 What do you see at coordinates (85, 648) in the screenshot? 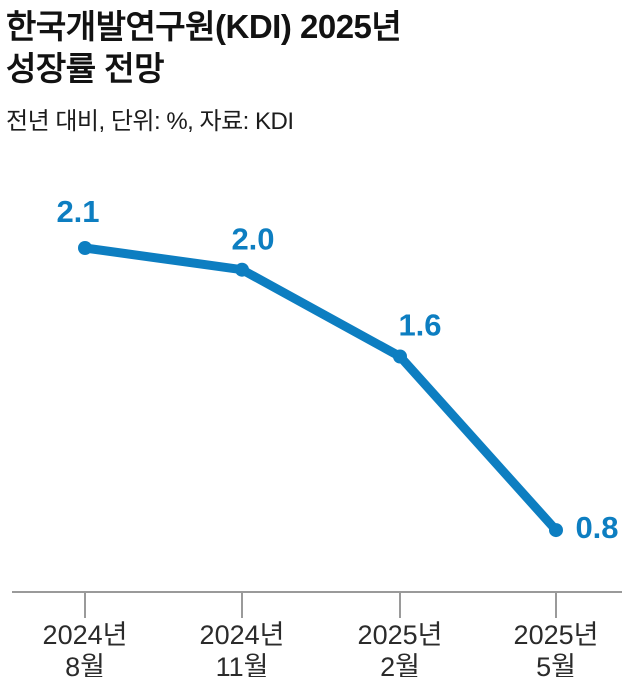
I see `x-tick-label: 2024년 8월` at bounding box center [85, 648].